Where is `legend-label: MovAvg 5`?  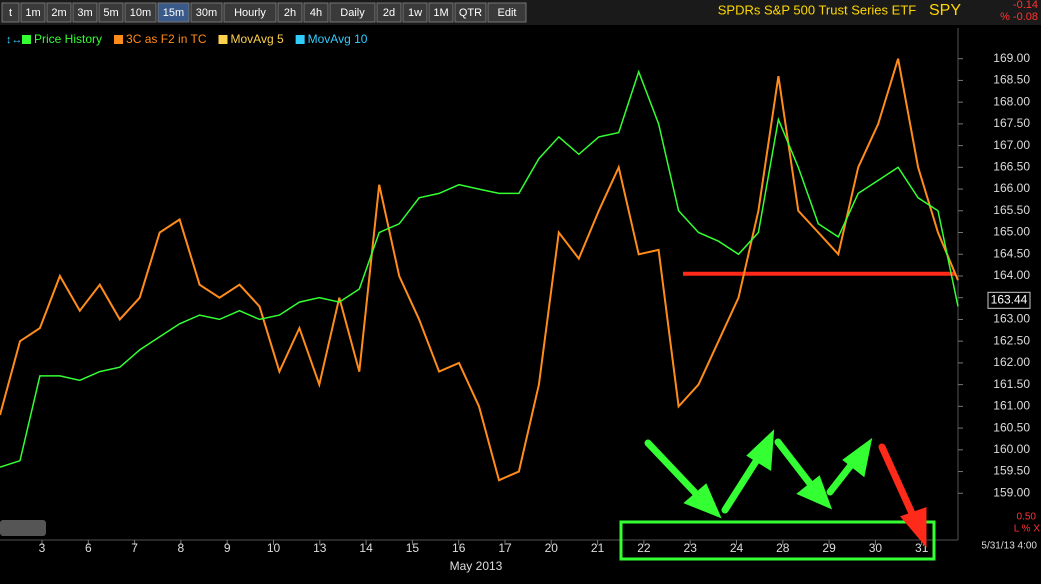
legend-label: MovAvg 5 is located at coordinates (257, 39).